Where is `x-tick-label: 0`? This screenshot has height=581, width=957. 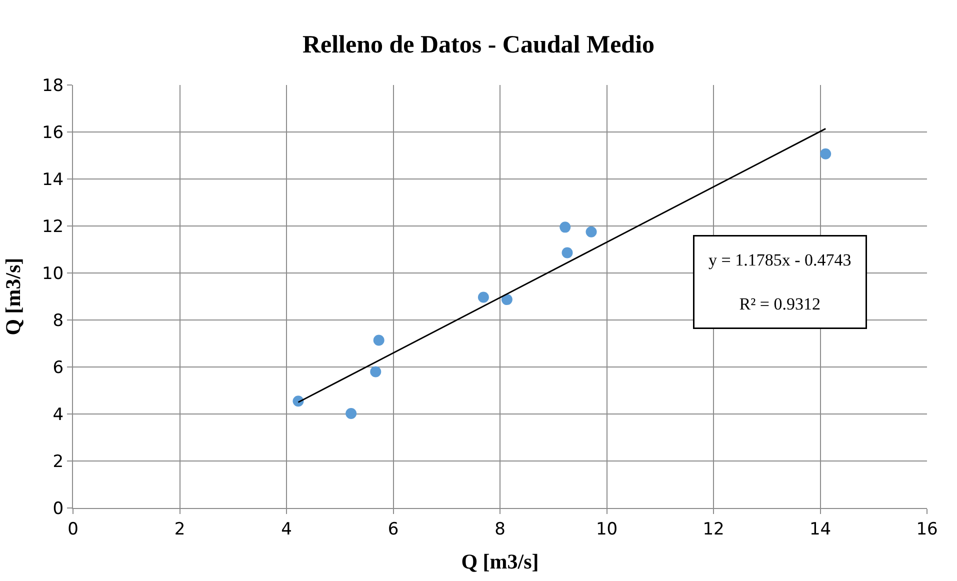 x-tick-label: 0 is located at coordinates (73, 529).